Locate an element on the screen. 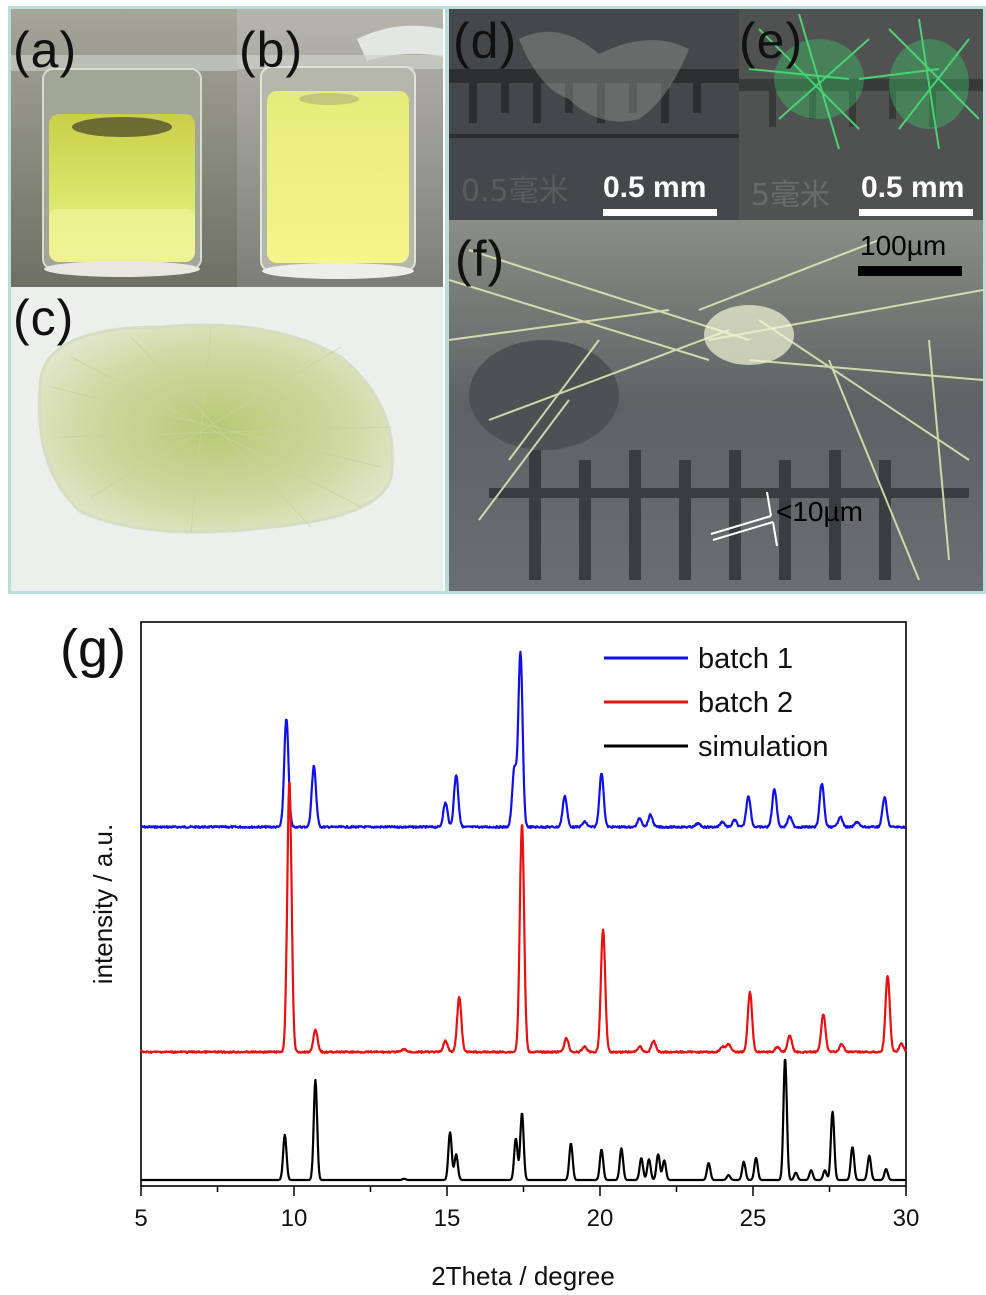 This screenshot has width=986, height=1295. panel-label-a: (a) is located at coordinates (45, 50).